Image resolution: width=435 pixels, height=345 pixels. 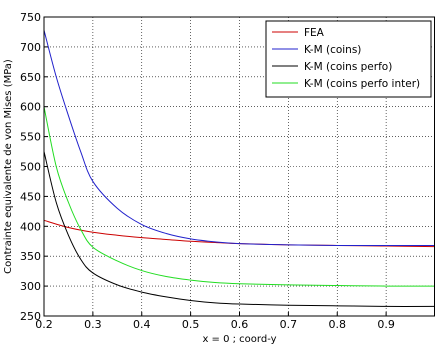 What do you see at coordinates (338, 324) in the screenshot?
I see `x-tick-label: 0.8` at bounding box center [338, 324].